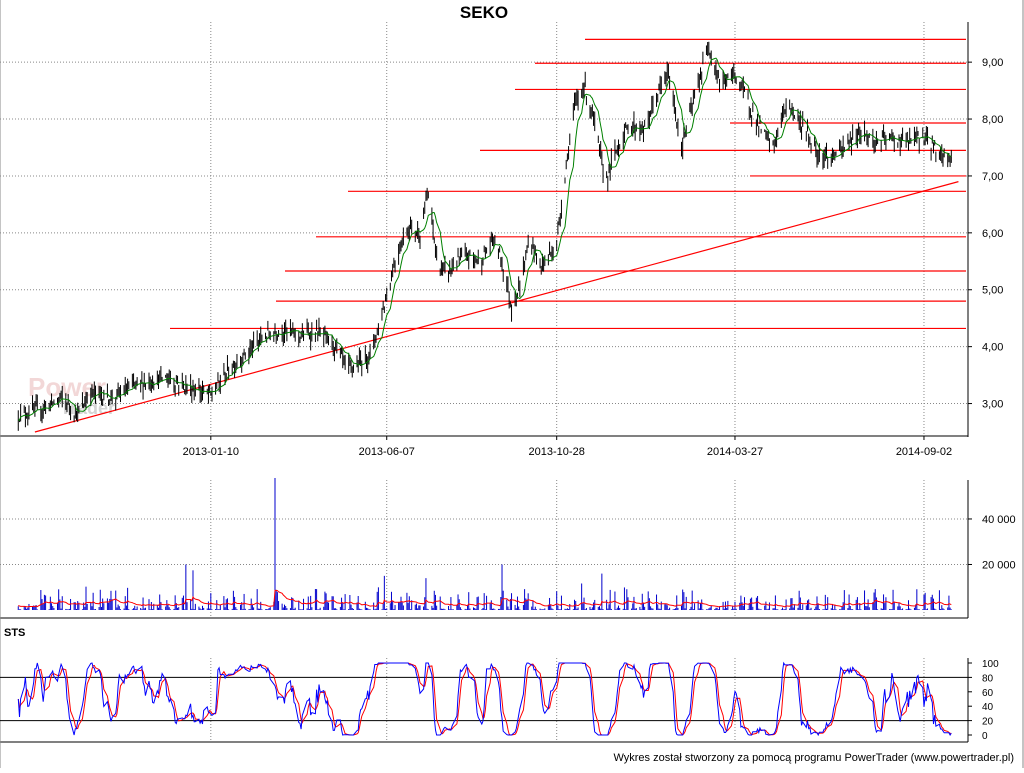 Image resolution: width=1024 pixels, height=773 pixels. I want to click on x-tick-label: 2014-09-02, so click(924, 452).